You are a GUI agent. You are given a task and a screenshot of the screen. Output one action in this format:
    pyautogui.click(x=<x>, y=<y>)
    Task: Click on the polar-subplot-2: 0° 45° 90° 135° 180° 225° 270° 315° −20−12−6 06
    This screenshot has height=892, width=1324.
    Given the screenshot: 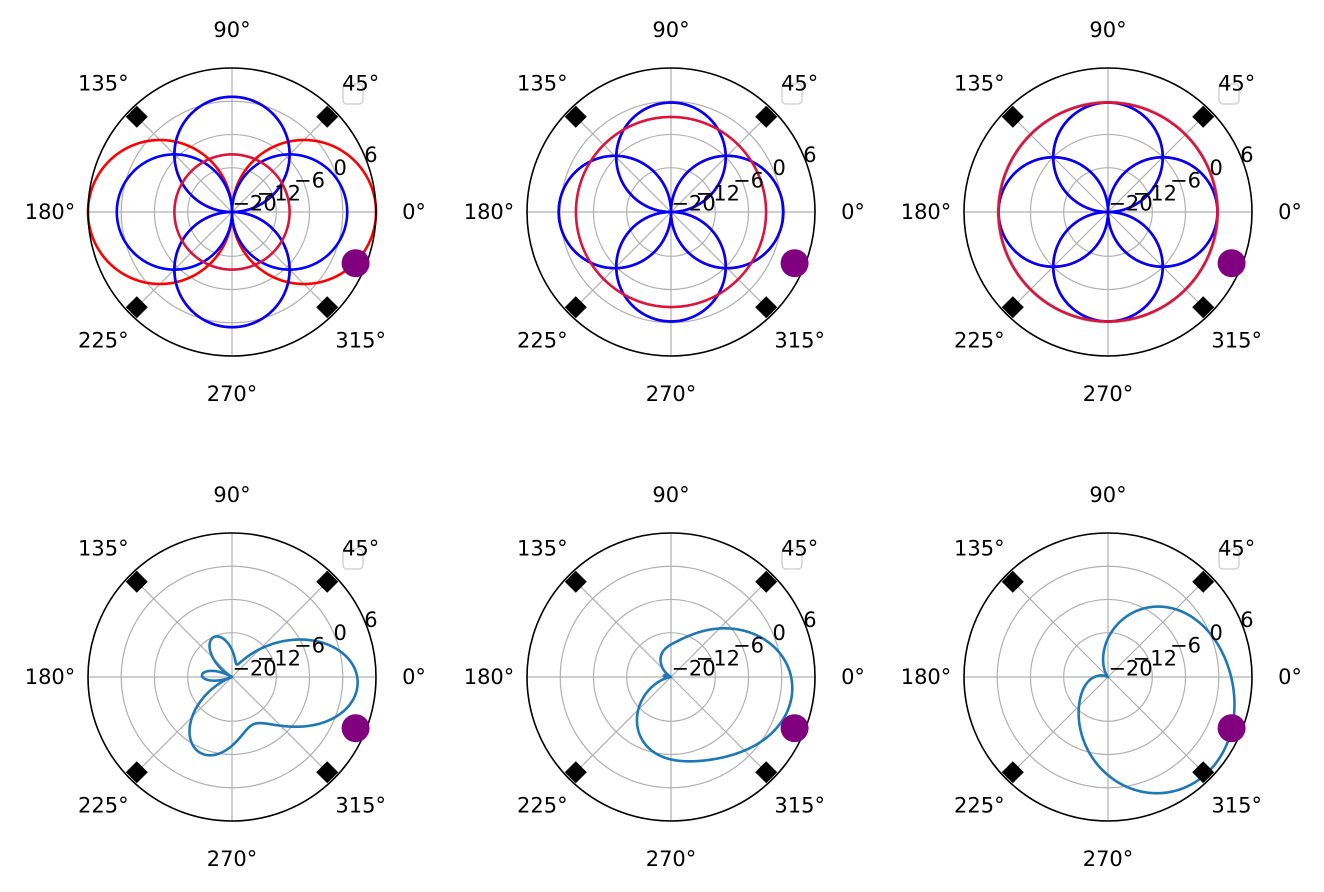 What is the action you would take?
    pyautogui.click(x=664, y=212)
    